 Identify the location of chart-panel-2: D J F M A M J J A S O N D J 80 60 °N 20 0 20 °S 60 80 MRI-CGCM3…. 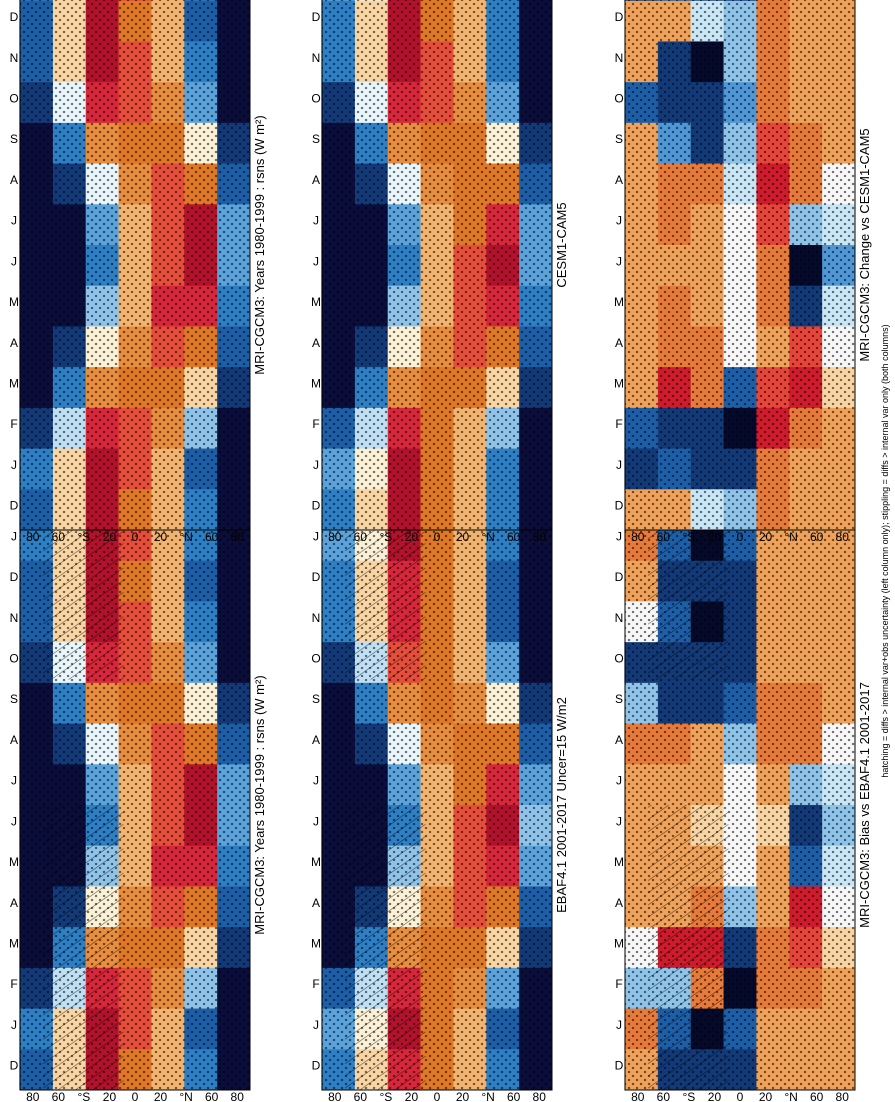
(138, 272).